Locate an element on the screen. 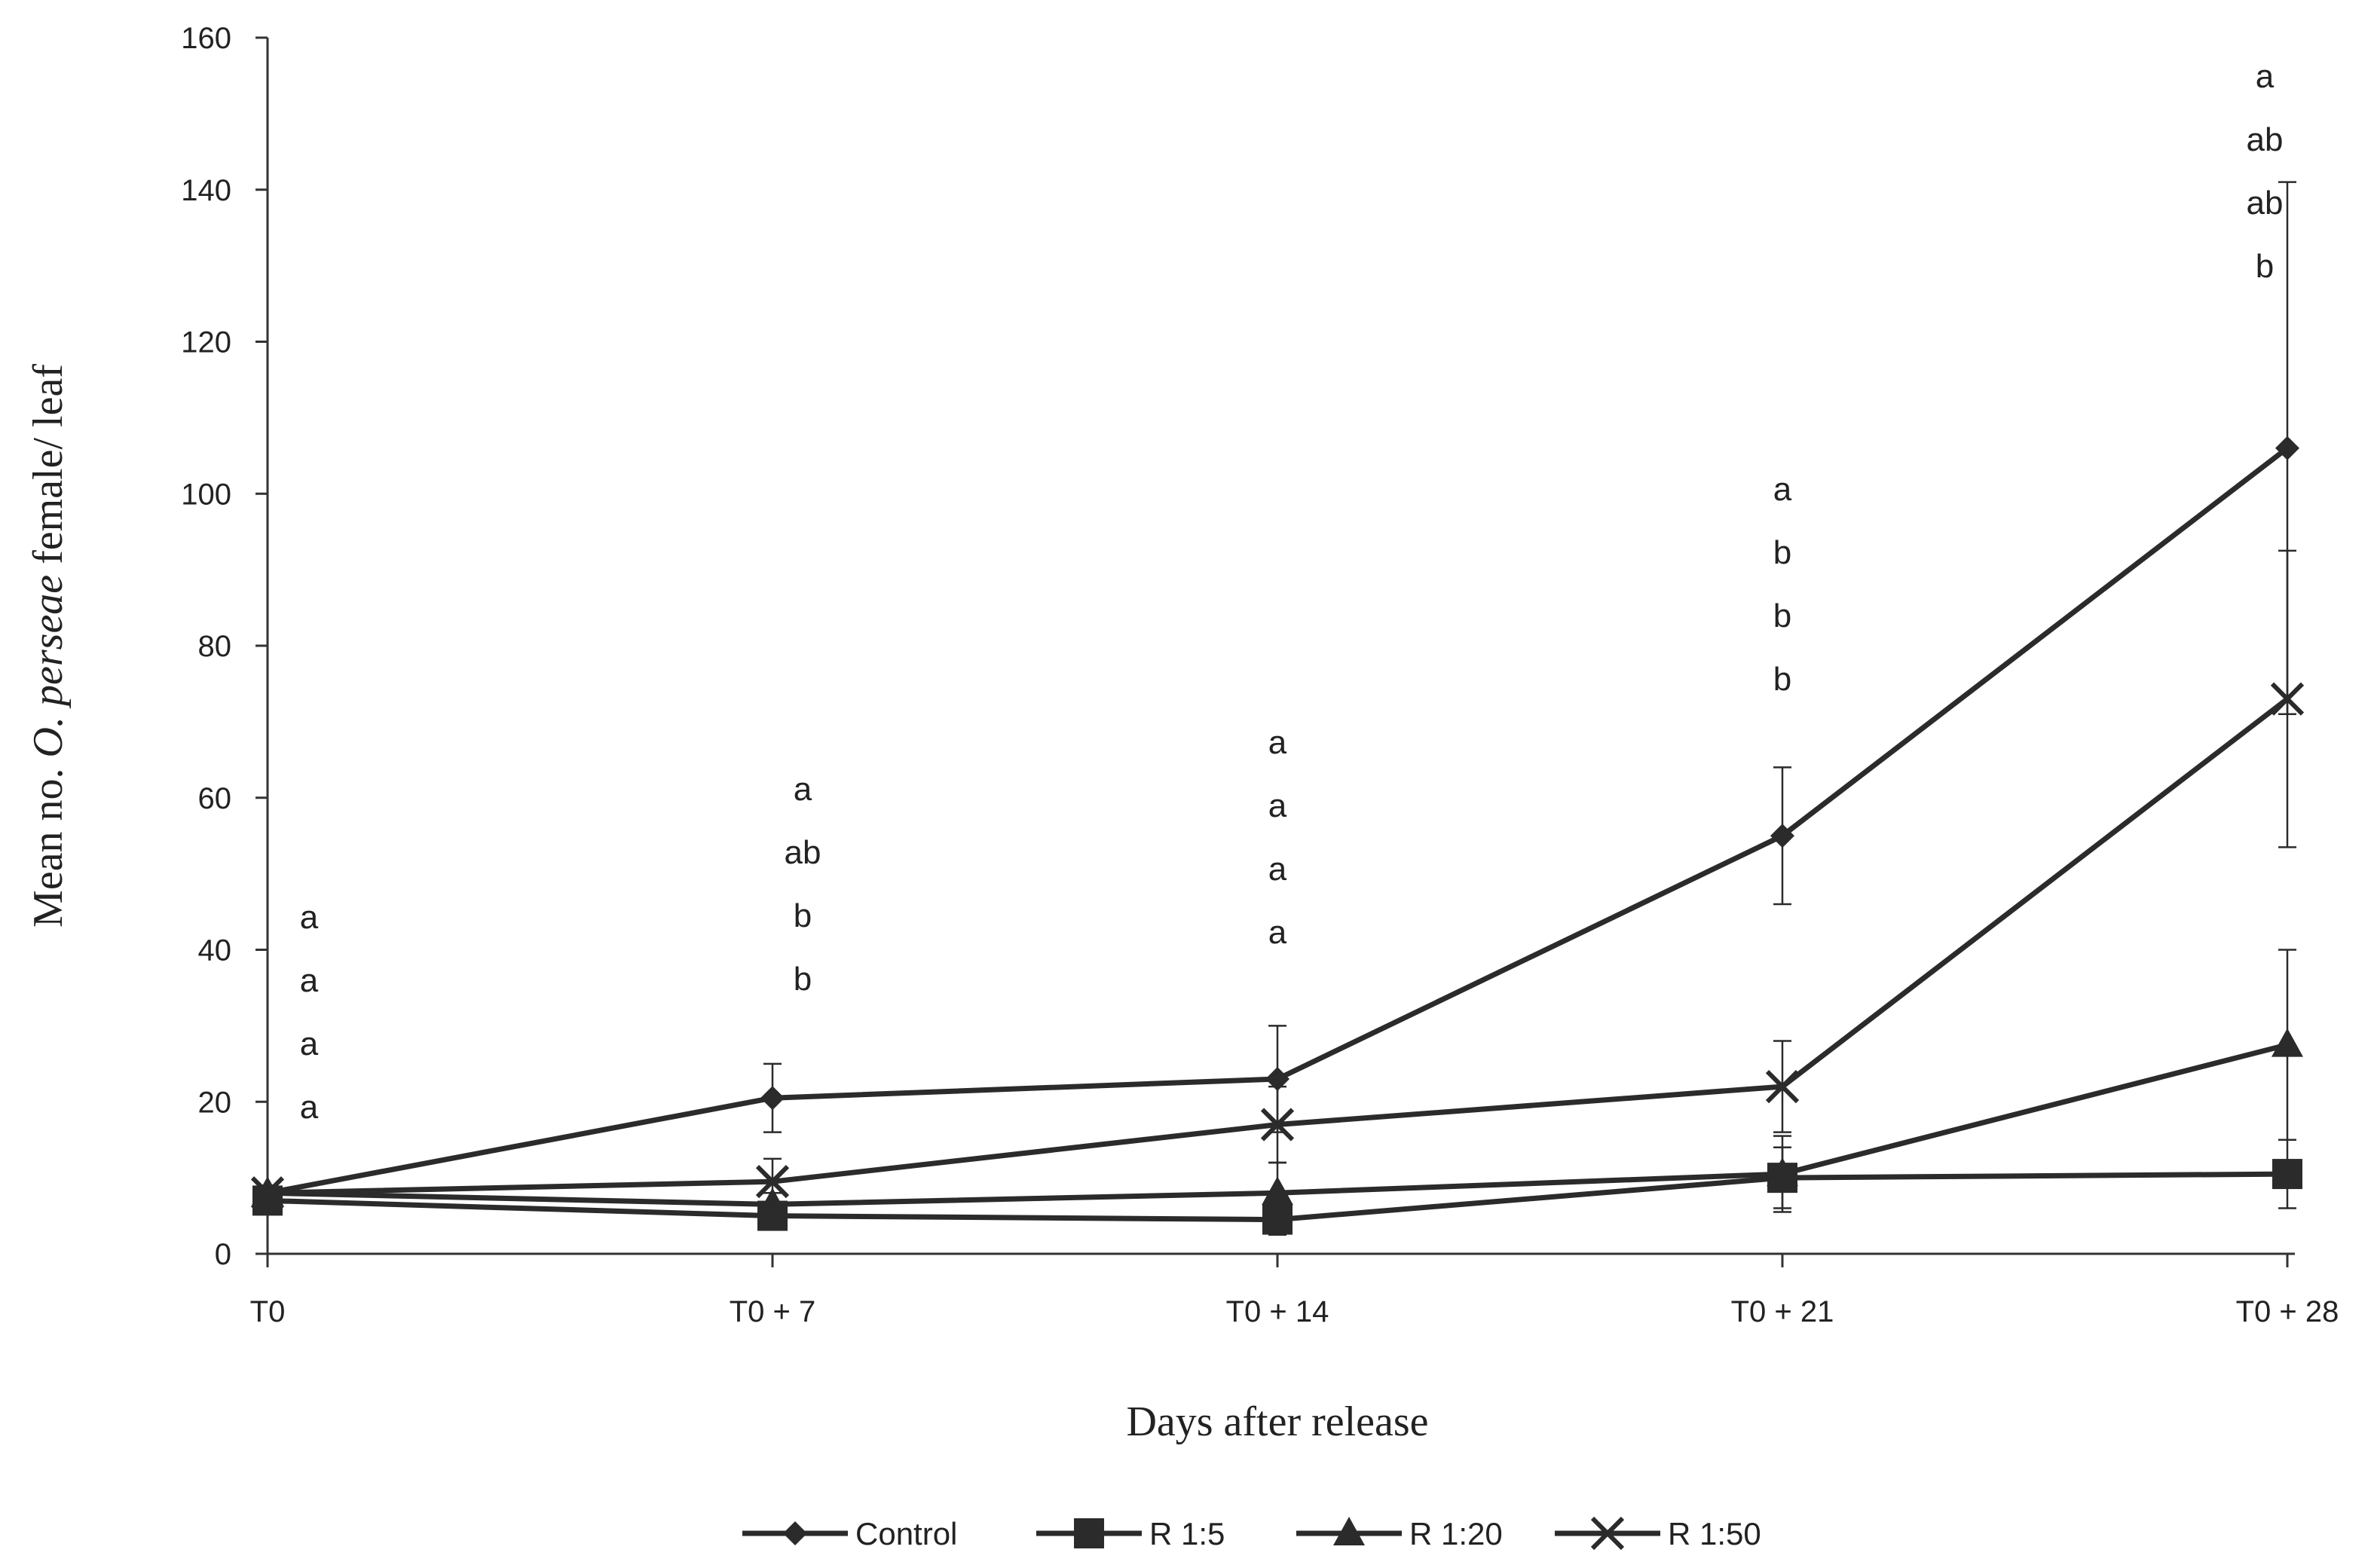  y-tick-label: 80 is located at coordinates (215, 646).